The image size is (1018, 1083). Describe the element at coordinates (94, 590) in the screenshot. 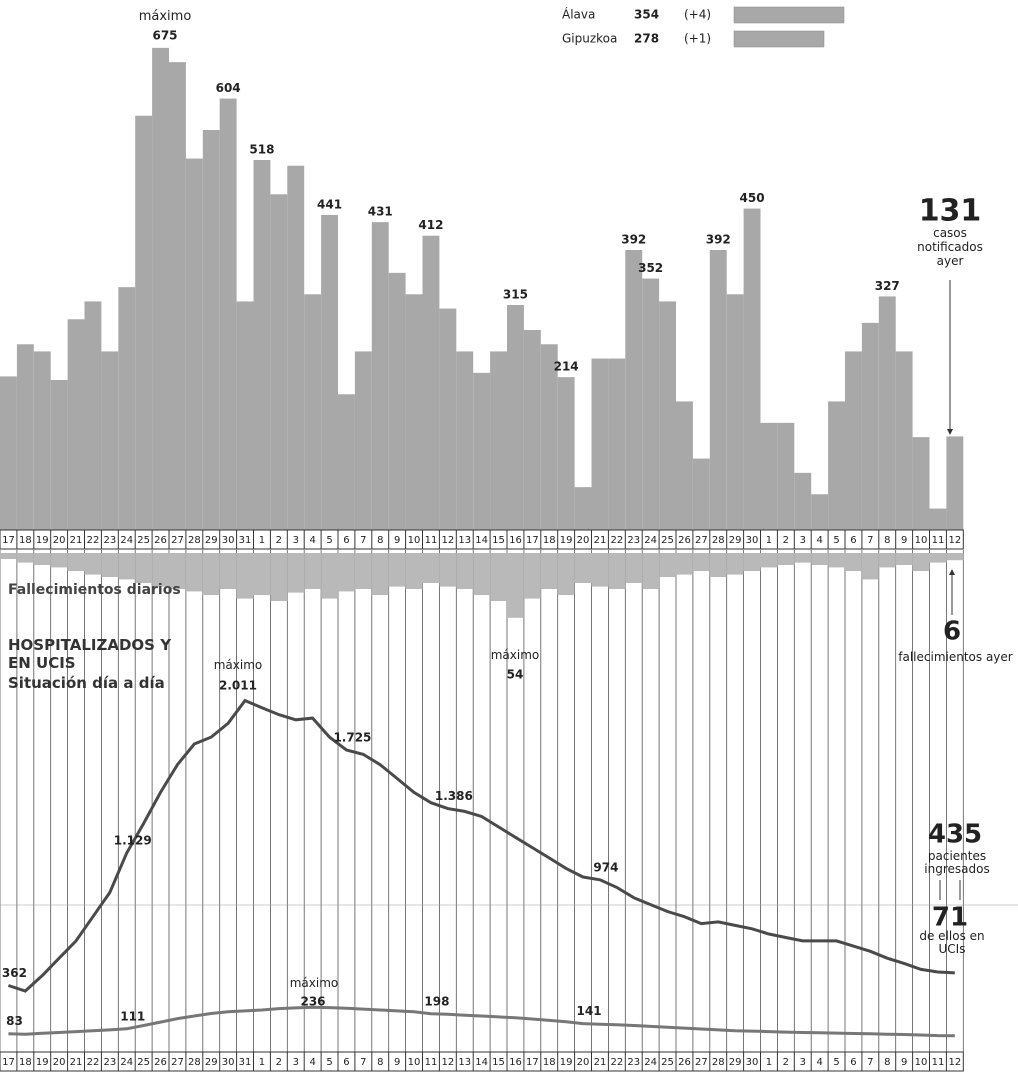

I see `chart-title: Fallecimientos diarios` at that location.